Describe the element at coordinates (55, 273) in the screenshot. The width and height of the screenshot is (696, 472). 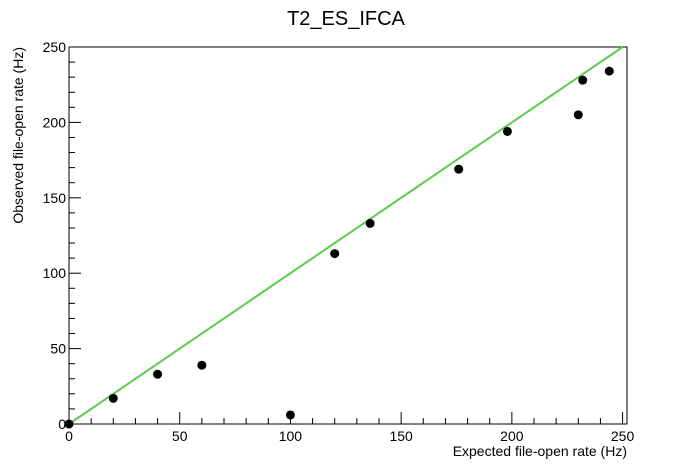
I see `y-tick-label: 100` at that location.